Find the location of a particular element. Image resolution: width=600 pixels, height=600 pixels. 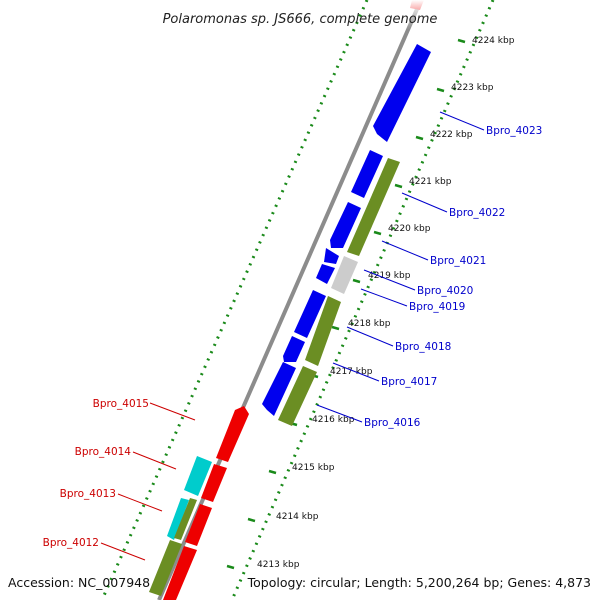

gene-label-forward: Bpro_4023 is located at coordinates (514, 131).